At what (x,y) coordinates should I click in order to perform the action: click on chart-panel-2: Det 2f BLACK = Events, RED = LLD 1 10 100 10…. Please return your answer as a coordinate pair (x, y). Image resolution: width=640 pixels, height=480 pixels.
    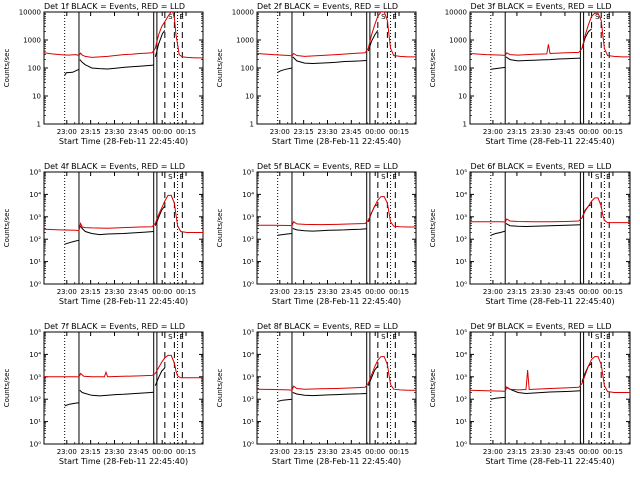
    Looking at the image, I should click on (316, 74).